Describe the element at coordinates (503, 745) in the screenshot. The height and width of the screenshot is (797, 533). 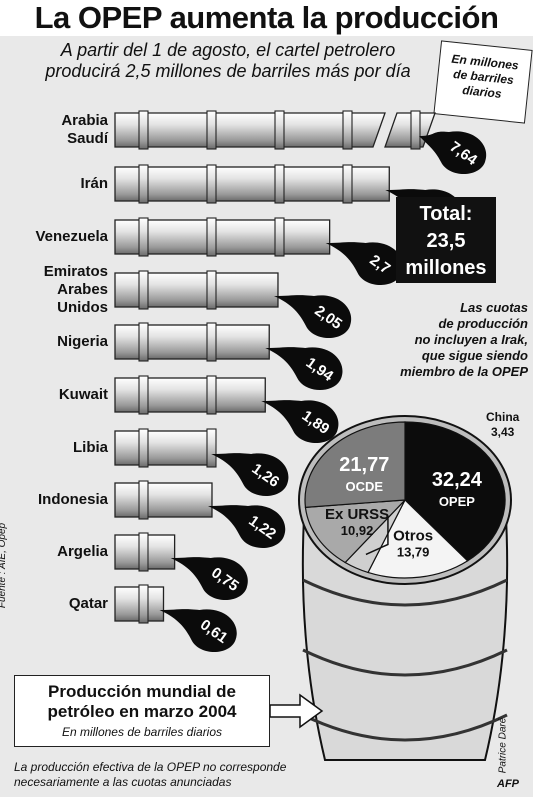
I see `author-credit: Patrice Daré` at that location.